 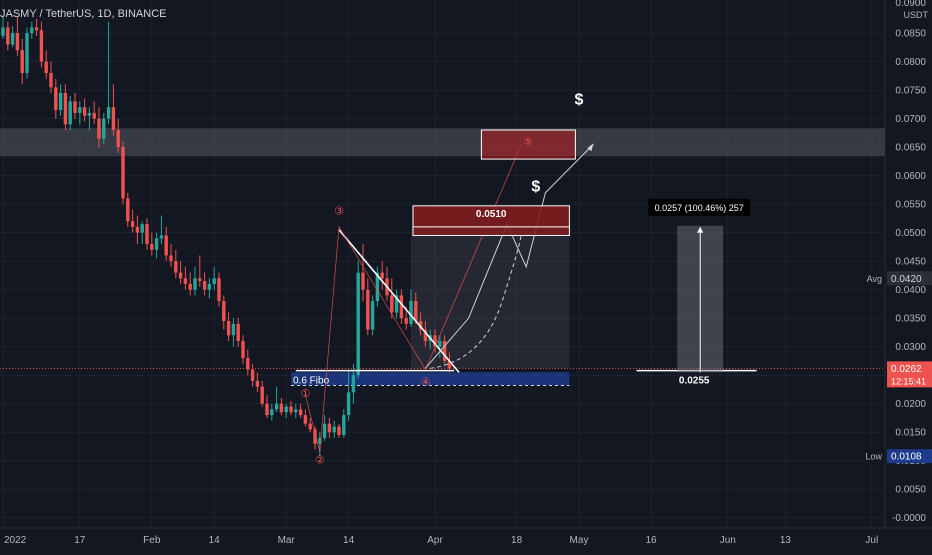 I want to click on price-tick-label: 0.0500, so click(x=910, y=233).